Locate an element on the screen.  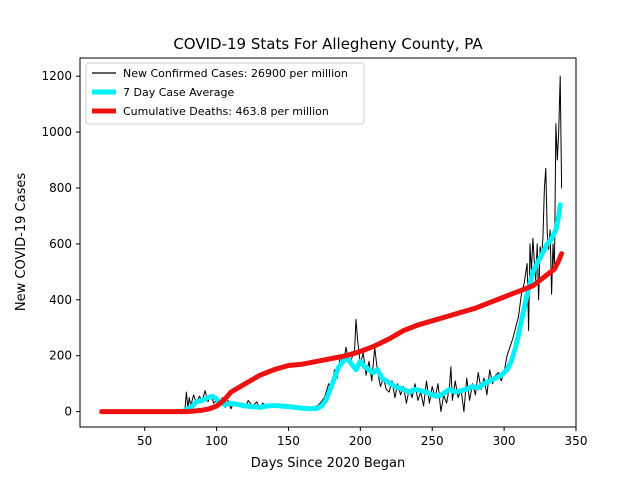
x-tick-label: 250 is located at coordinates (432, 441).